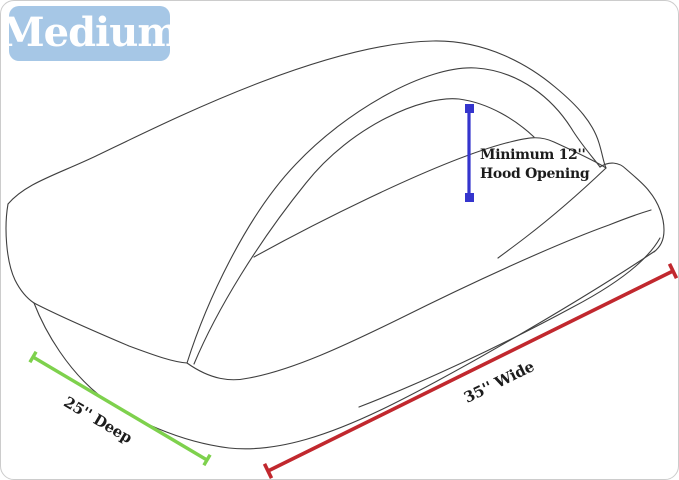 This screenshot has width=679, height=480. I want to click on width-dimension-left-cap, so click(268, 471).